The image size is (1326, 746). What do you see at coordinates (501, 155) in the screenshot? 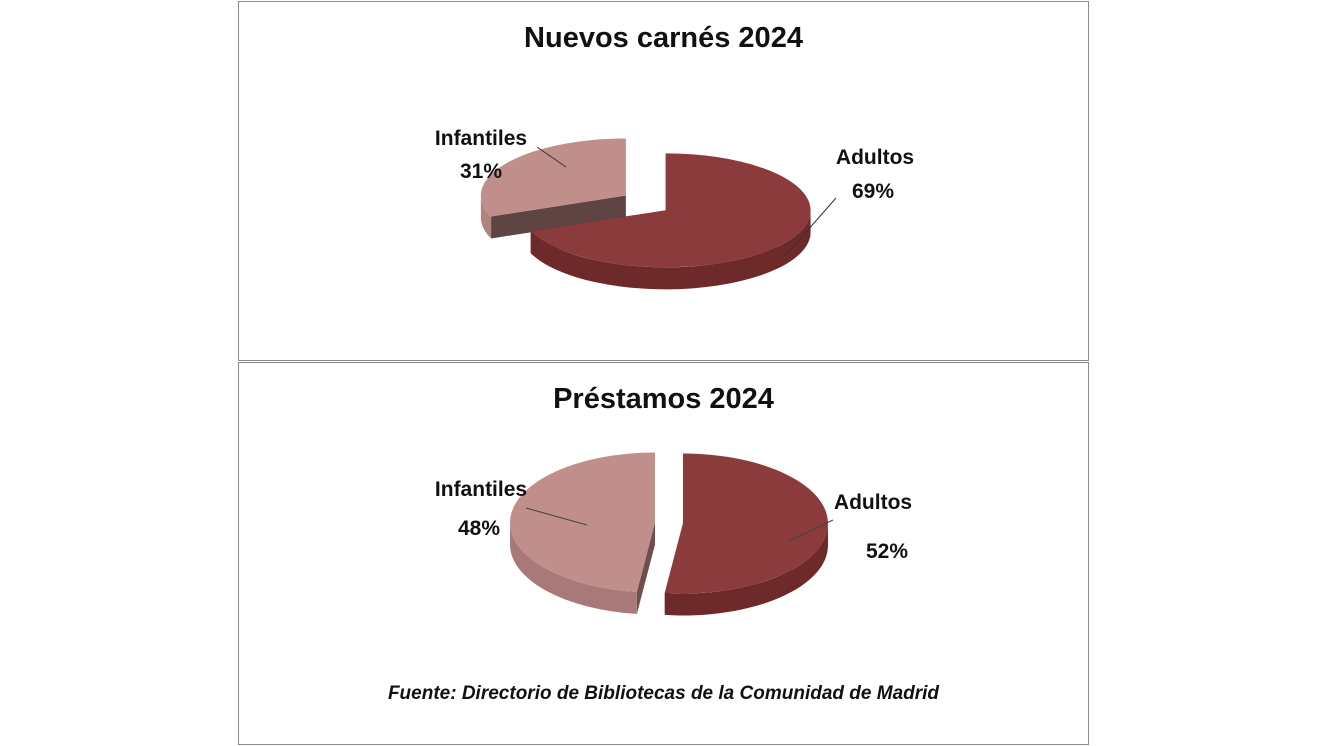
I see `slice-label-infantiles: Infantiles 31%` at bounding box center [501, 155].